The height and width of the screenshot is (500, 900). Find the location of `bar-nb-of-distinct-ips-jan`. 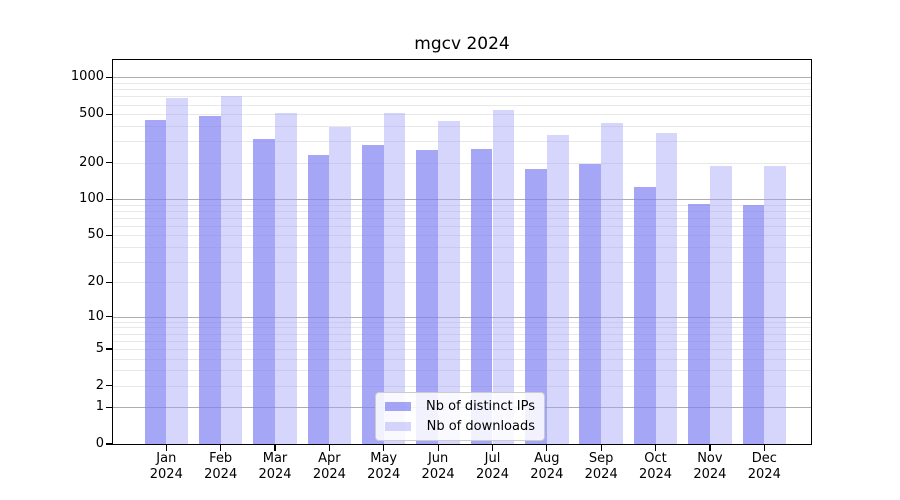

bar-nb-of-distinct-ips-jan is located at coordinates (155, 281).